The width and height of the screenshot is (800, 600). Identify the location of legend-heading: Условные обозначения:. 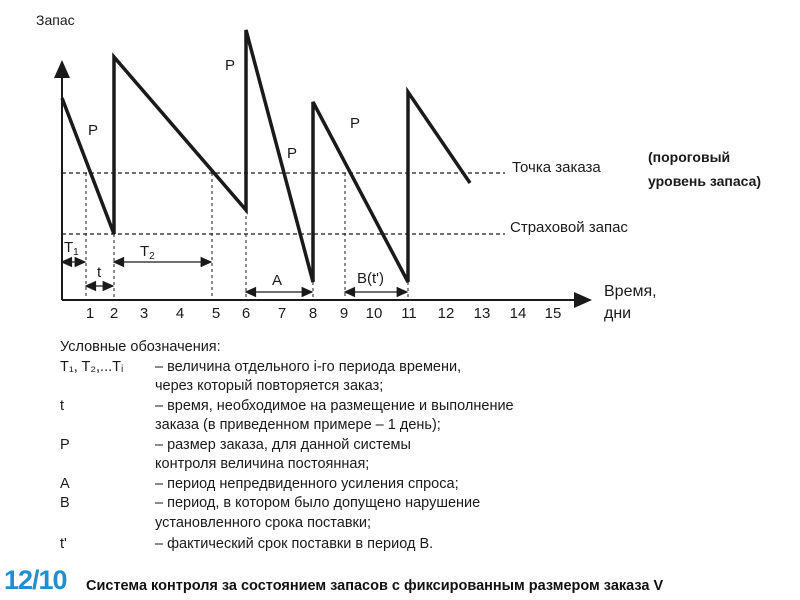
(140, 347).